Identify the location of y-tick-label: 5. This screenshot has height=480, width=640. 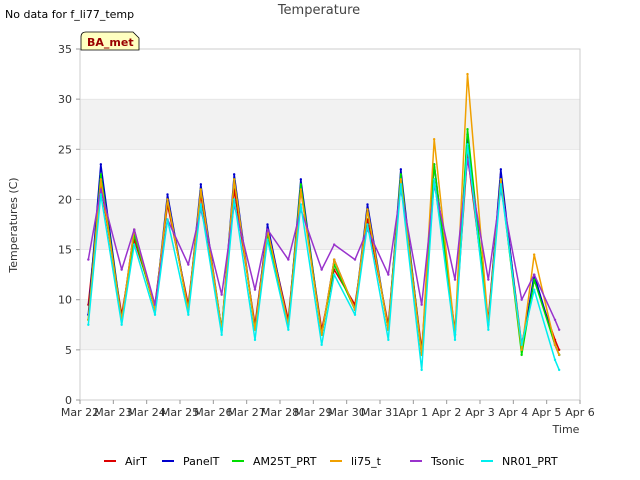
(68, 350).